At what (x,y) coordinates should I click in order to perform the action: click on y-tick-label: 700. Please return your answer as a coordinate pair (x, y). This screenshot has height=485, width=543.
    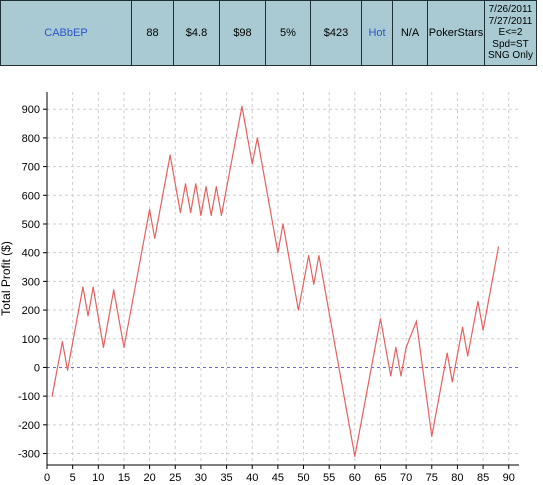
    Looking at the image, I should click on (31, 168).